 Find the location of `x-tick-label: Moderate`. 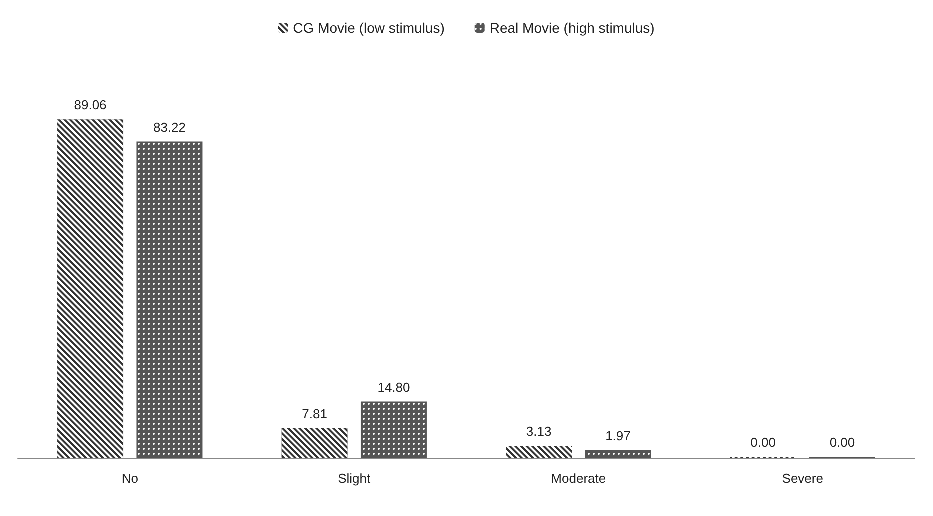

x-tick-label: Moderate is located at coordinates (578, 478).